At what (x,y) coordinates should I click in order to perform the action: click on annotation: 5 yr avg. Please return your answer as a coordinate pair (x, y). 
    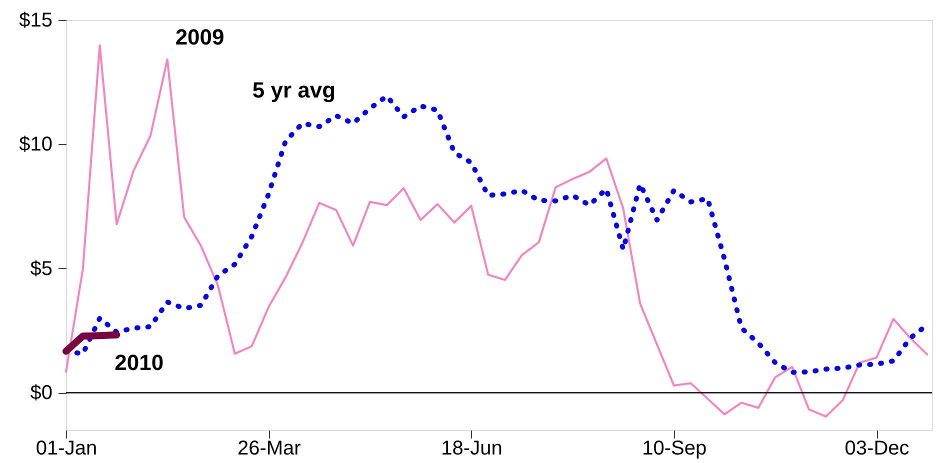
    Looking at the image, I should click on (294, 89).